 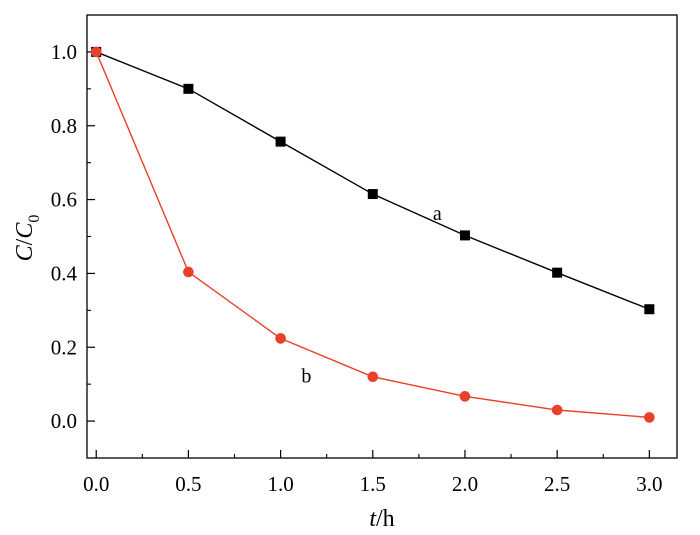 I want to click on y-axis-title: C/C0, so click(x=27, y=238).